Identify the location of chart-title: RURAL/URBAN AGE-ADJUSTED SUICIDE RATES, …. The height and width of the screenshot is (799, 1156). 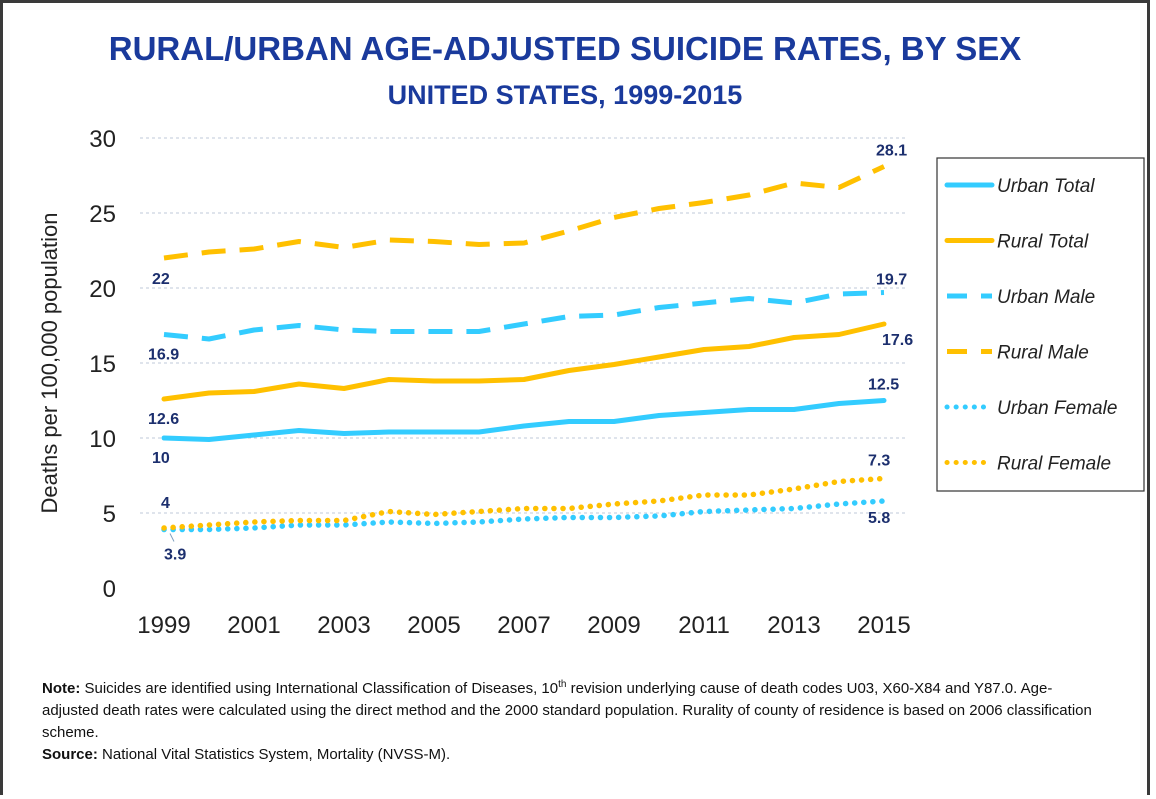
(565, 48).